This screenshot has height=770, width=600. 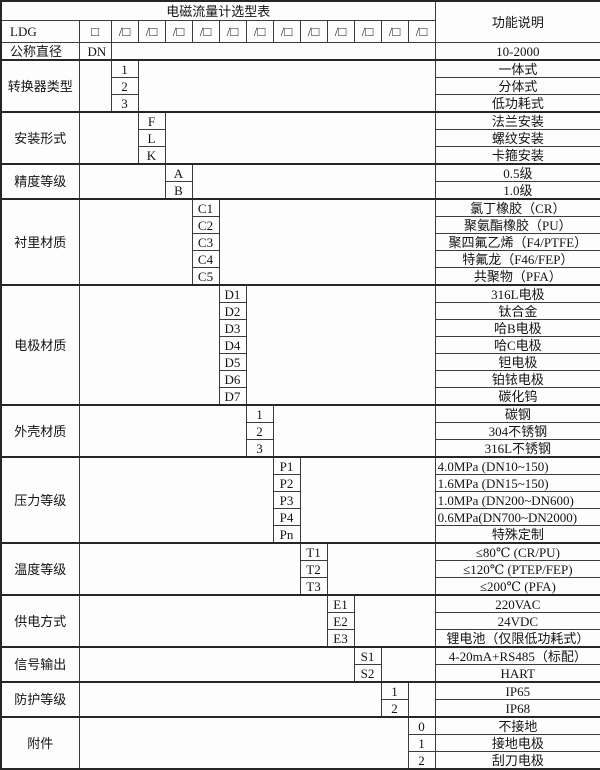 What do you see at coordinates (40, 500) in the screenshot?
I see `section-label-pressure: 压力等级` at bounding box center [40, 500].